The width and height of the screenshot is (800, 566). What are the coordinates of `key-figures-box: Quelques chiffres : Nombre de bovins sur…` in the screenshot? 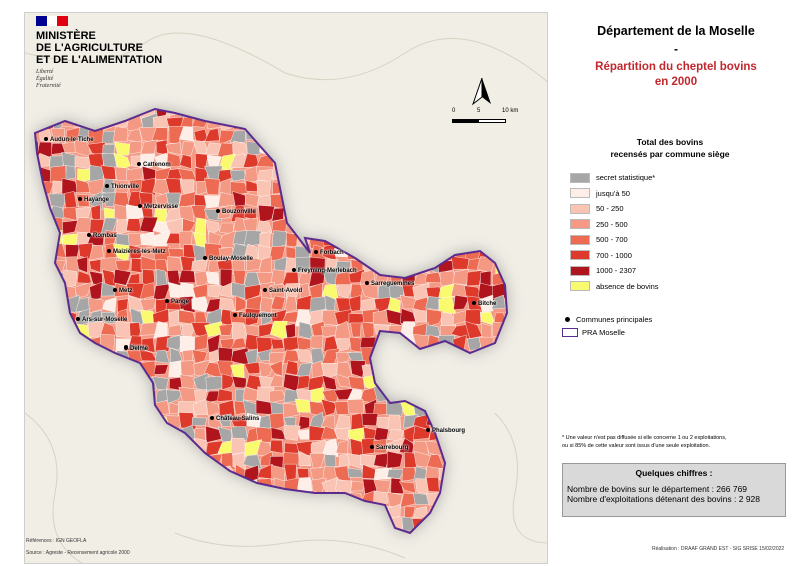 It's located at (674, 490).